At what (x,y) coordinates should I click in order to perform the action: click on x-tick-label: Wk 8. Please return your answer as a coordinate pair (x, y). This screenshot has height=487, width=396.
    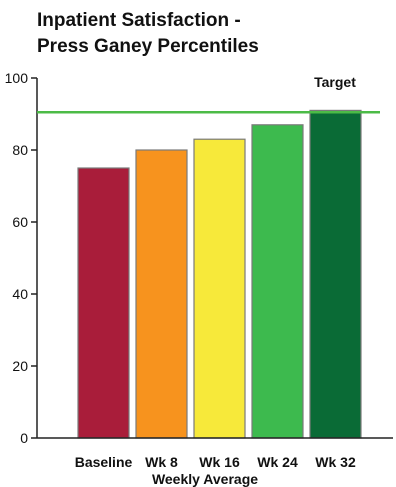
    Looking at the image, I should click on (161, 462).